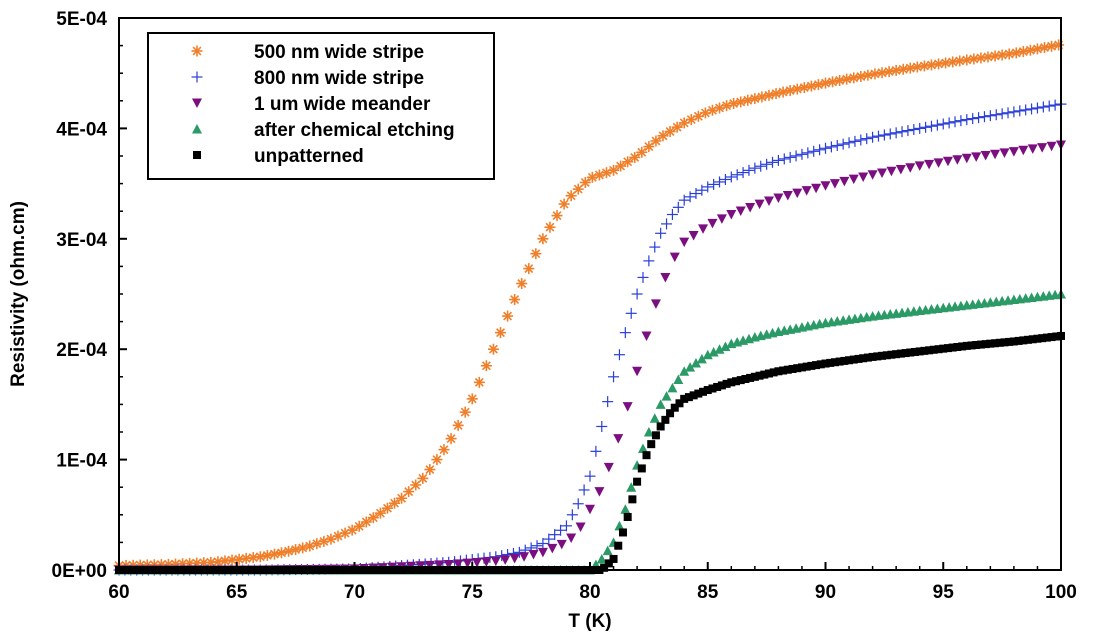 The width and height of the screenshot is (1093, 638). What do you see at coordinates (589, 621) in the screenshot?
I see `x-axis-title: T (K)` at bounding box center [589, 621].